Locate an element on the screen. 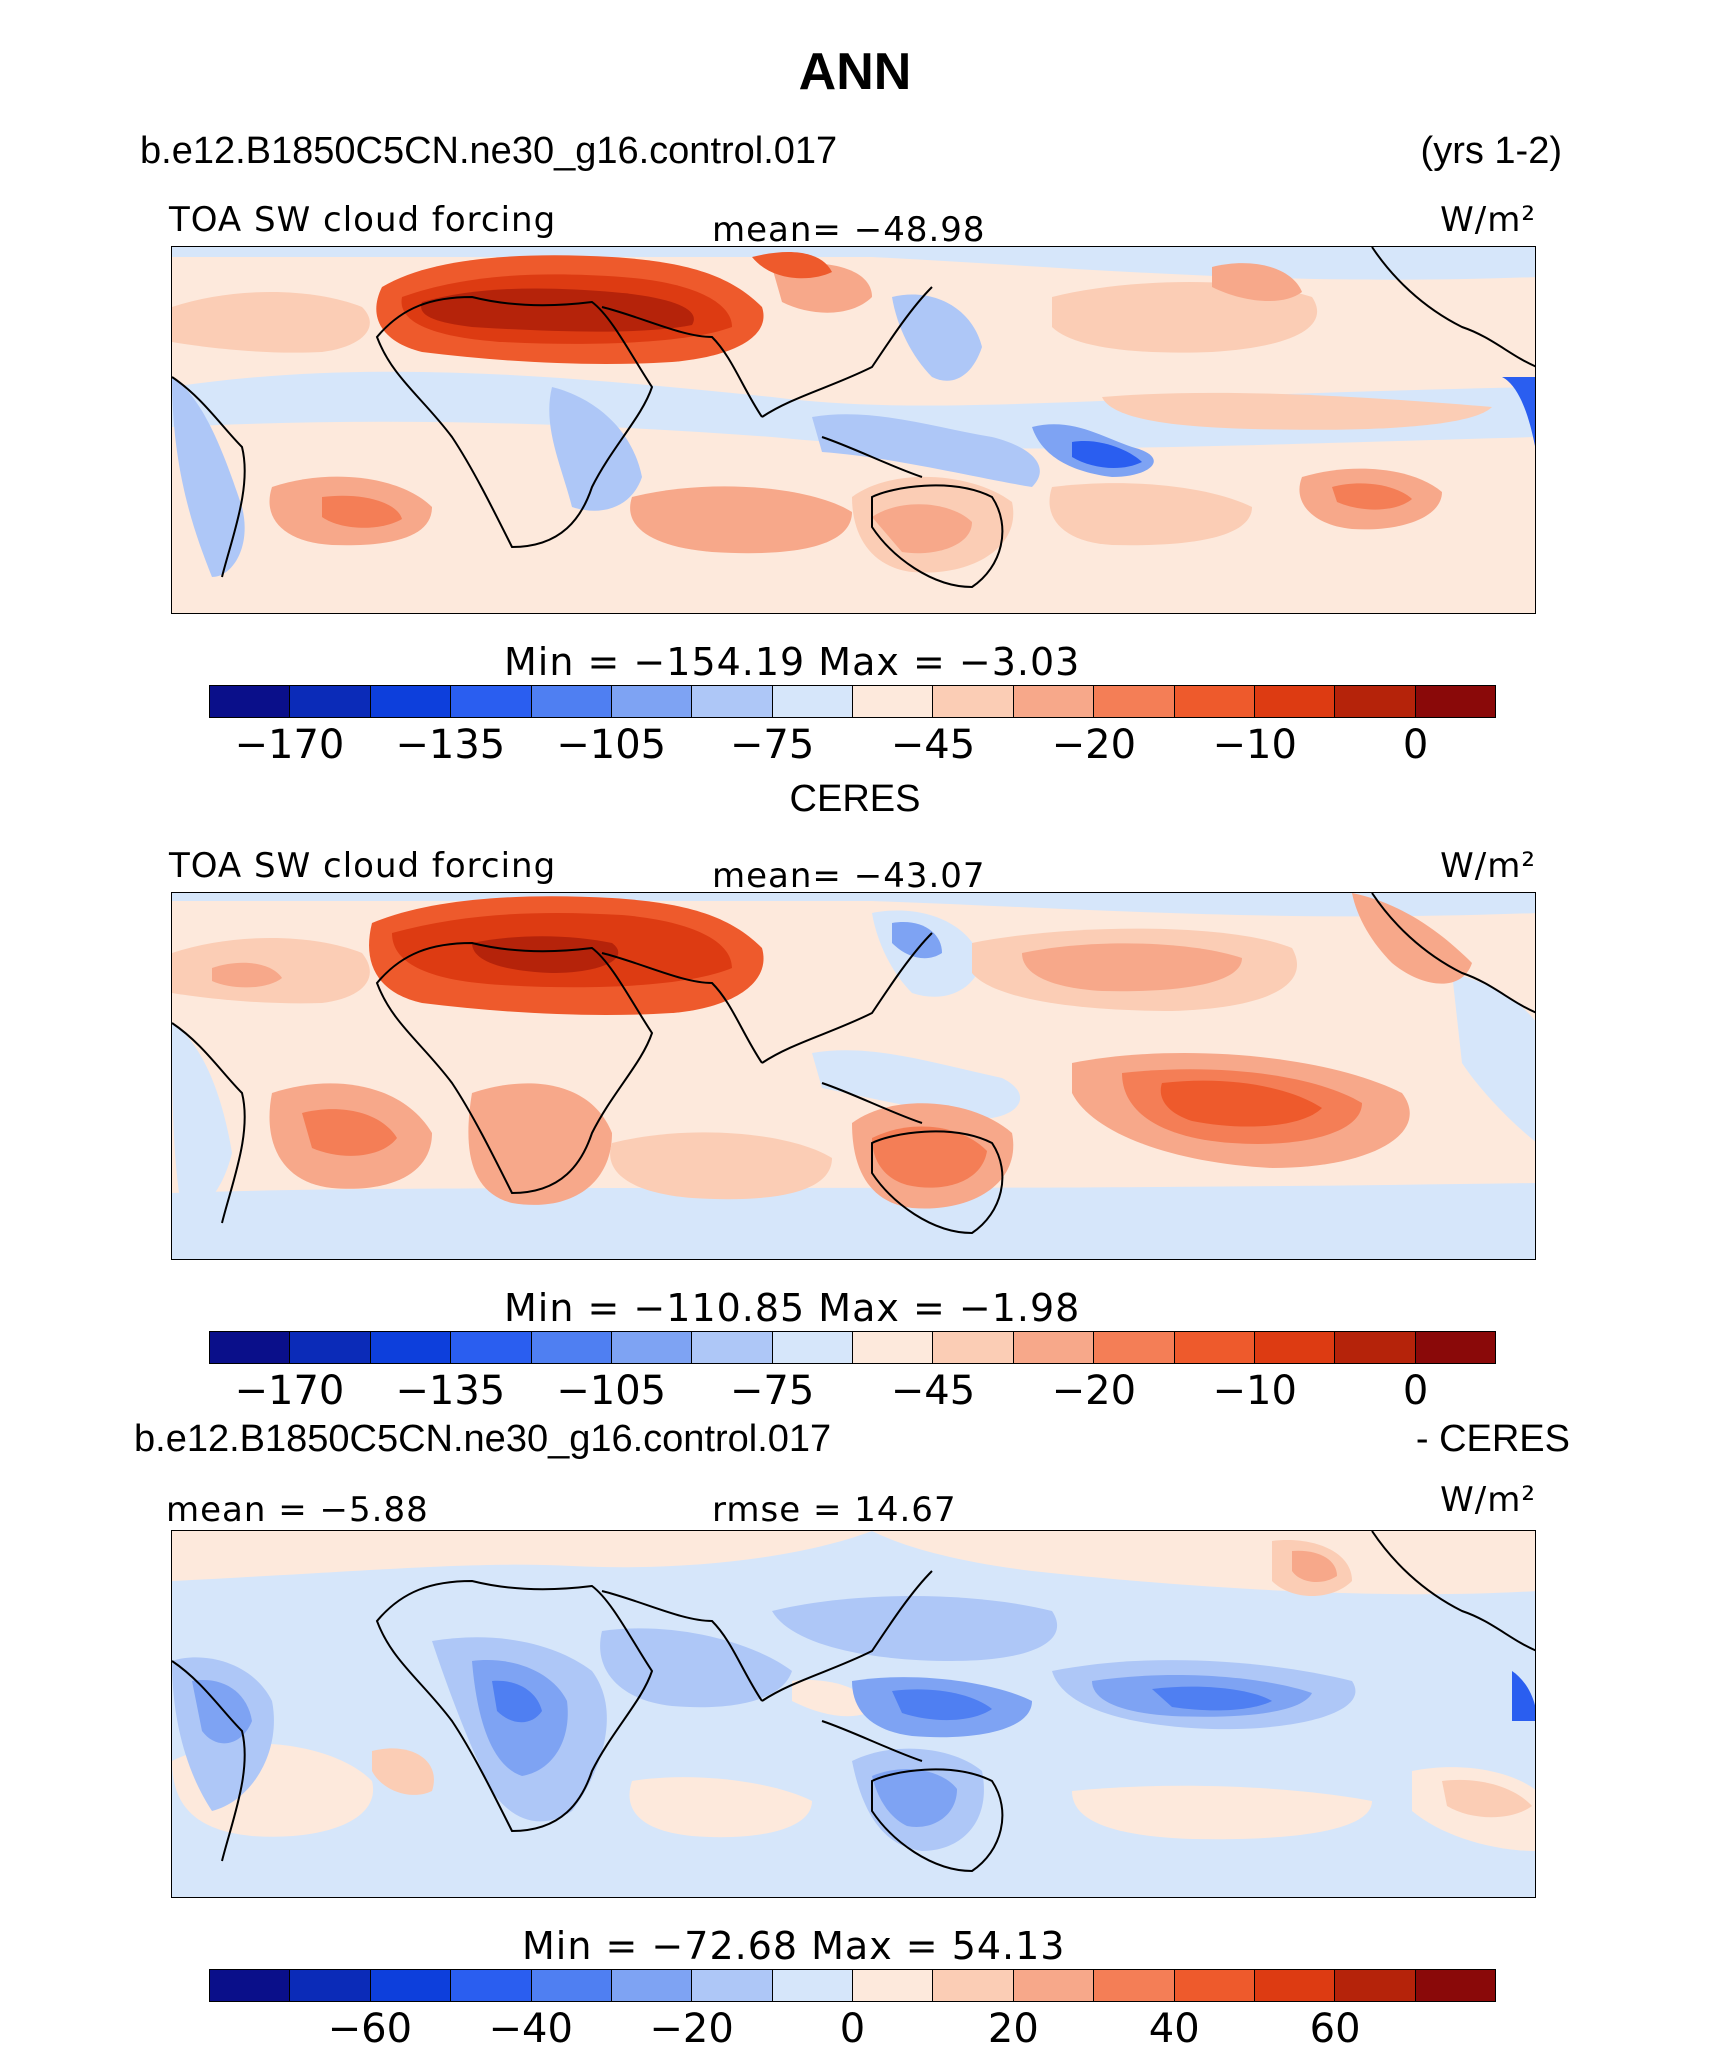 Image resolution: width=1710 pixels, height=2067 pixels. panel1-case-label: b.e12.B1850C5CN.ne30_g16.control.017 is located at coordinates (489, 151).